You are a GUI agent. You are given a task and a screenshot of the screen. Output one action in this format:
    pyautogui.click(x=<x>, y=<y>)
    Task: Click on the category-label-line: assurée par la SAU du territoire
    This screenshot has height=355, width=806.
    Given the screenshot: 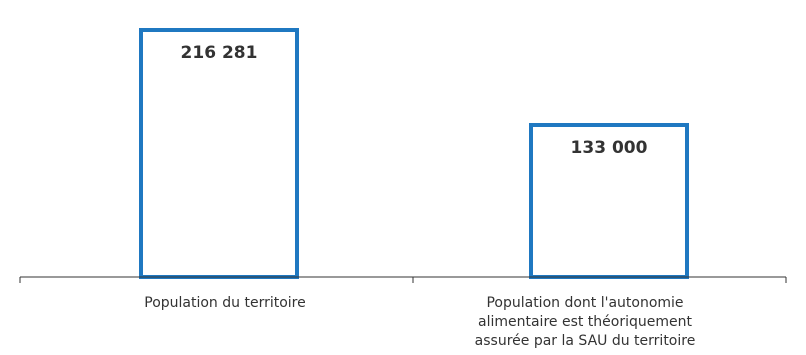 What is the action you would take?
    pyautogui.click(x=585, y=341)
    